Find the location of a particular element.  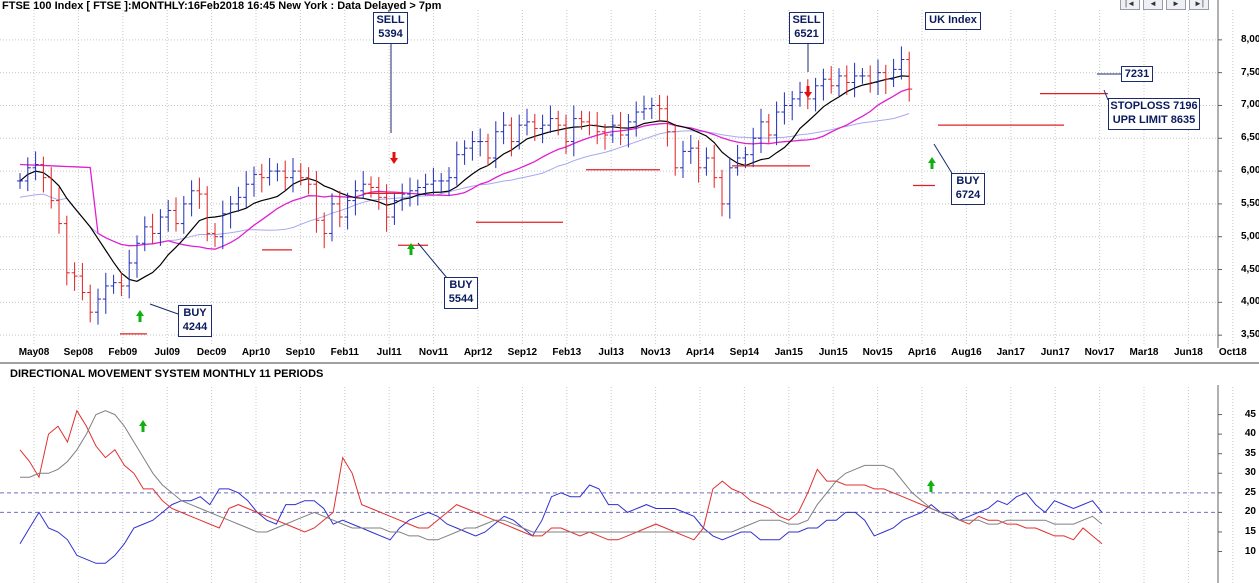

x-tick-label: Sep08 is located at coordinates (78, 352).